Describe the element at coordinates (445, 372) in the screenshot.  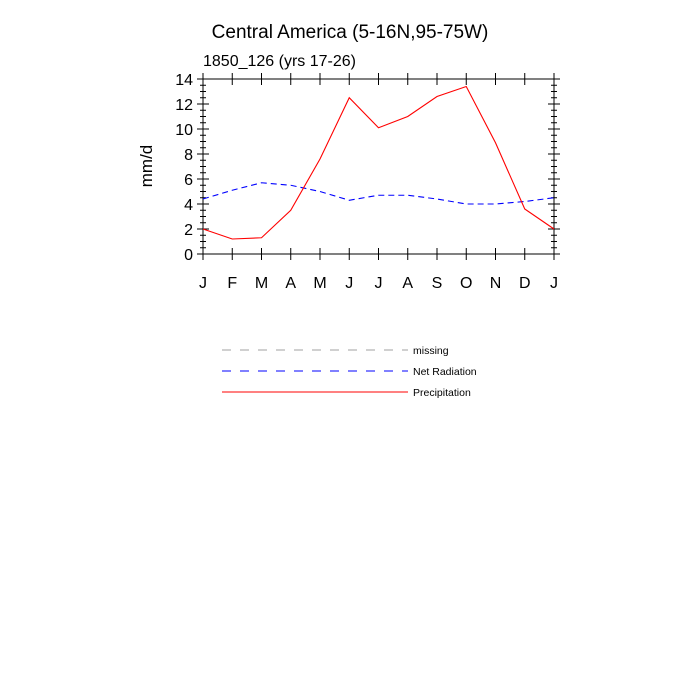
I see `legend-label-net-radiation: Net Radiation` at that location.